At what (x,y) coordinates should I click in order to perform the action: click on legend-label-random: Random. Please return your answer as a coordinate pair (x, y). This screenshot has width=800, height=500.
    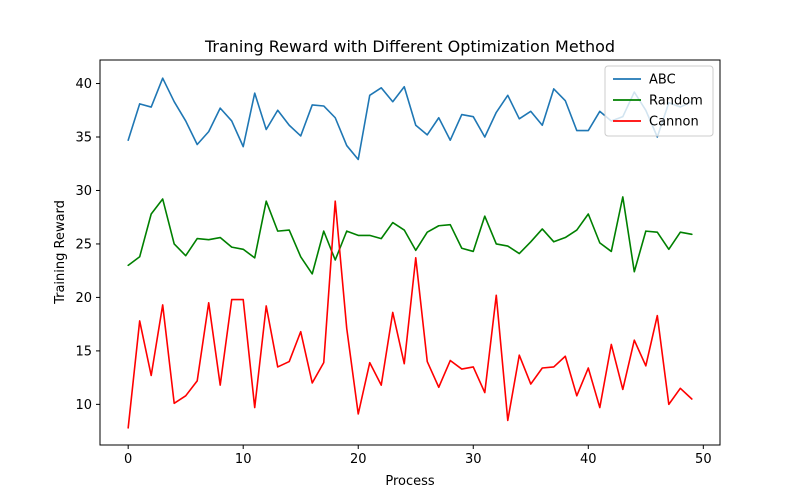
    Looking at the image, I should click on (676, 101).